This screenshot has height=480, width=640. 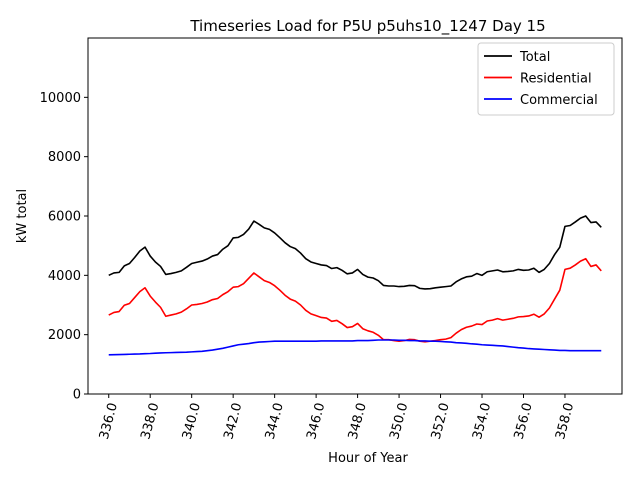 What do you see at coordinates (355, 347) in the screenshot?
I see `series-line-commercial` at bounding box center [355, 347].